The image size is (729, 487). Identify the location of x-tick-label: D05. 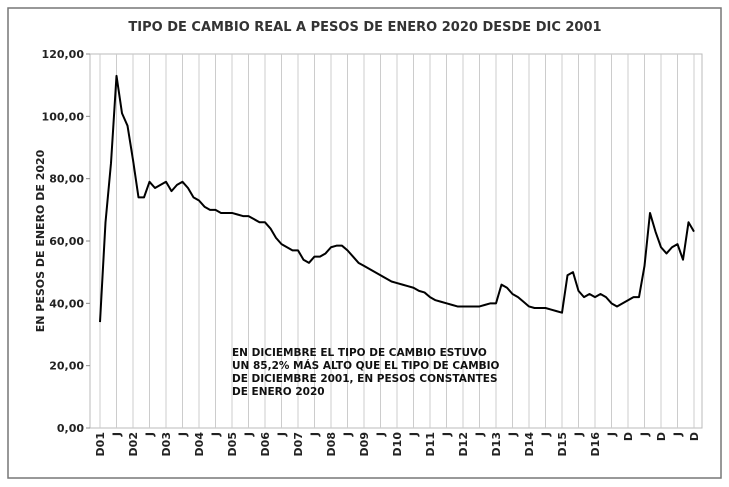
(232, 444).